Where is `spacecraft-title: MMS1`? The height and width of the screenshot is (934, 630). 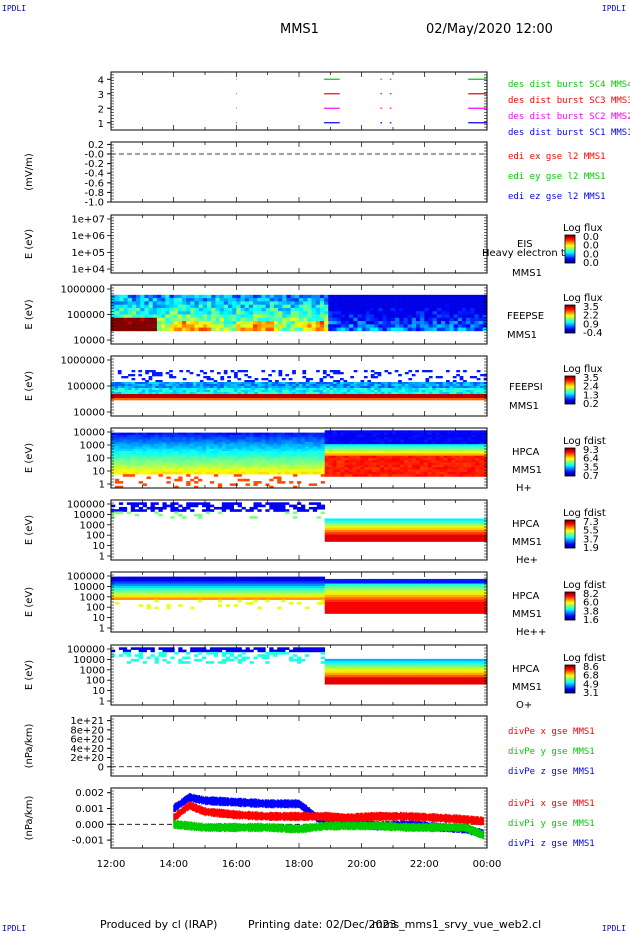
spacecraft-title: MMS1 is located at coordinates (299, 29).